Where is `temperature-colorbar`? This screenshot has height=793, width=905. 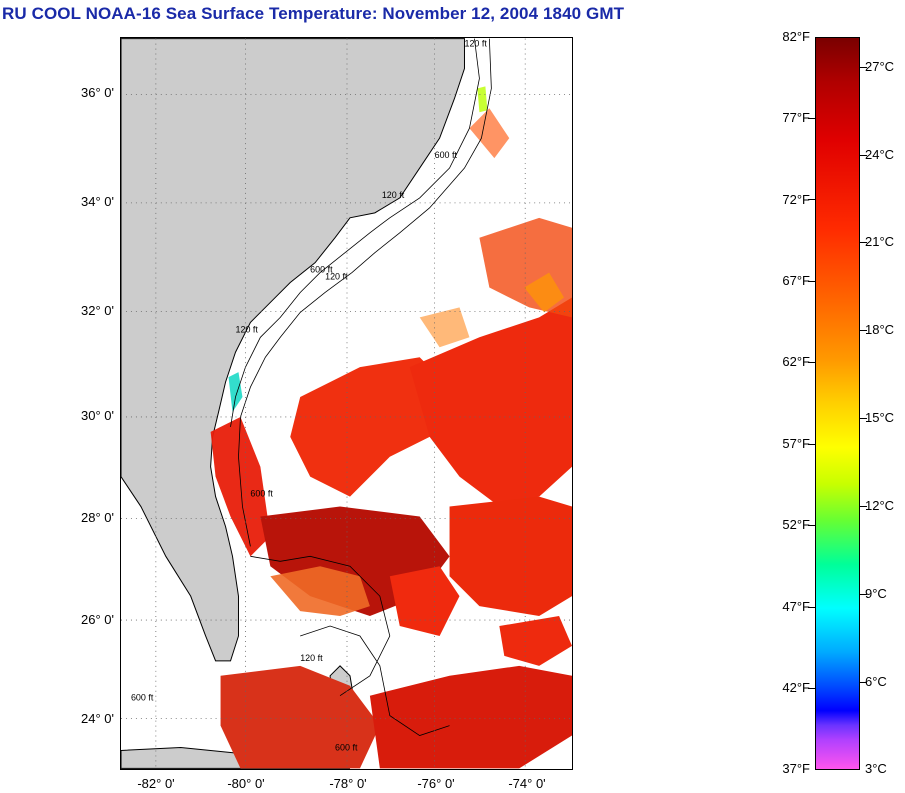 temperature-colorbar is located at coordinates (837, 403).